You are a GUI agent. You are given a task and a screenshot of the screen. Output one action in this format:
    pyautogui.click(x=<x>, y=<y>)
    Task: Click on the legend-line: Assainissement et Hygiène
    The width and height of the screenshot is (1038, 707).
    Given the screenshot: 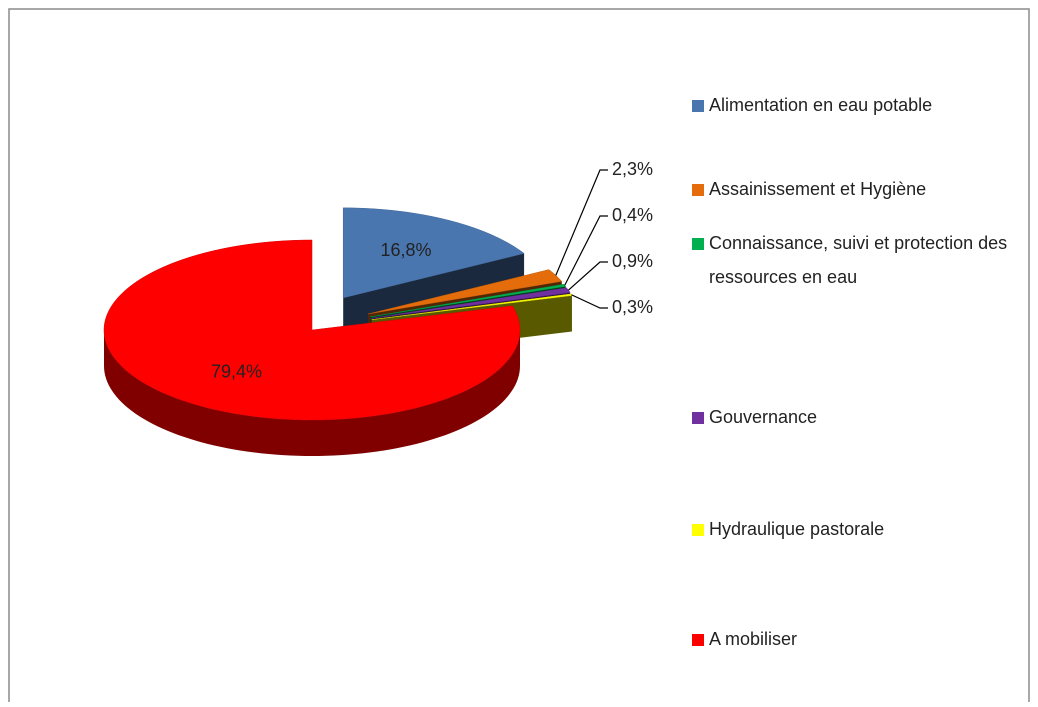 What is the action you would take?
    pyautogui.click(x=817, y=189)
    